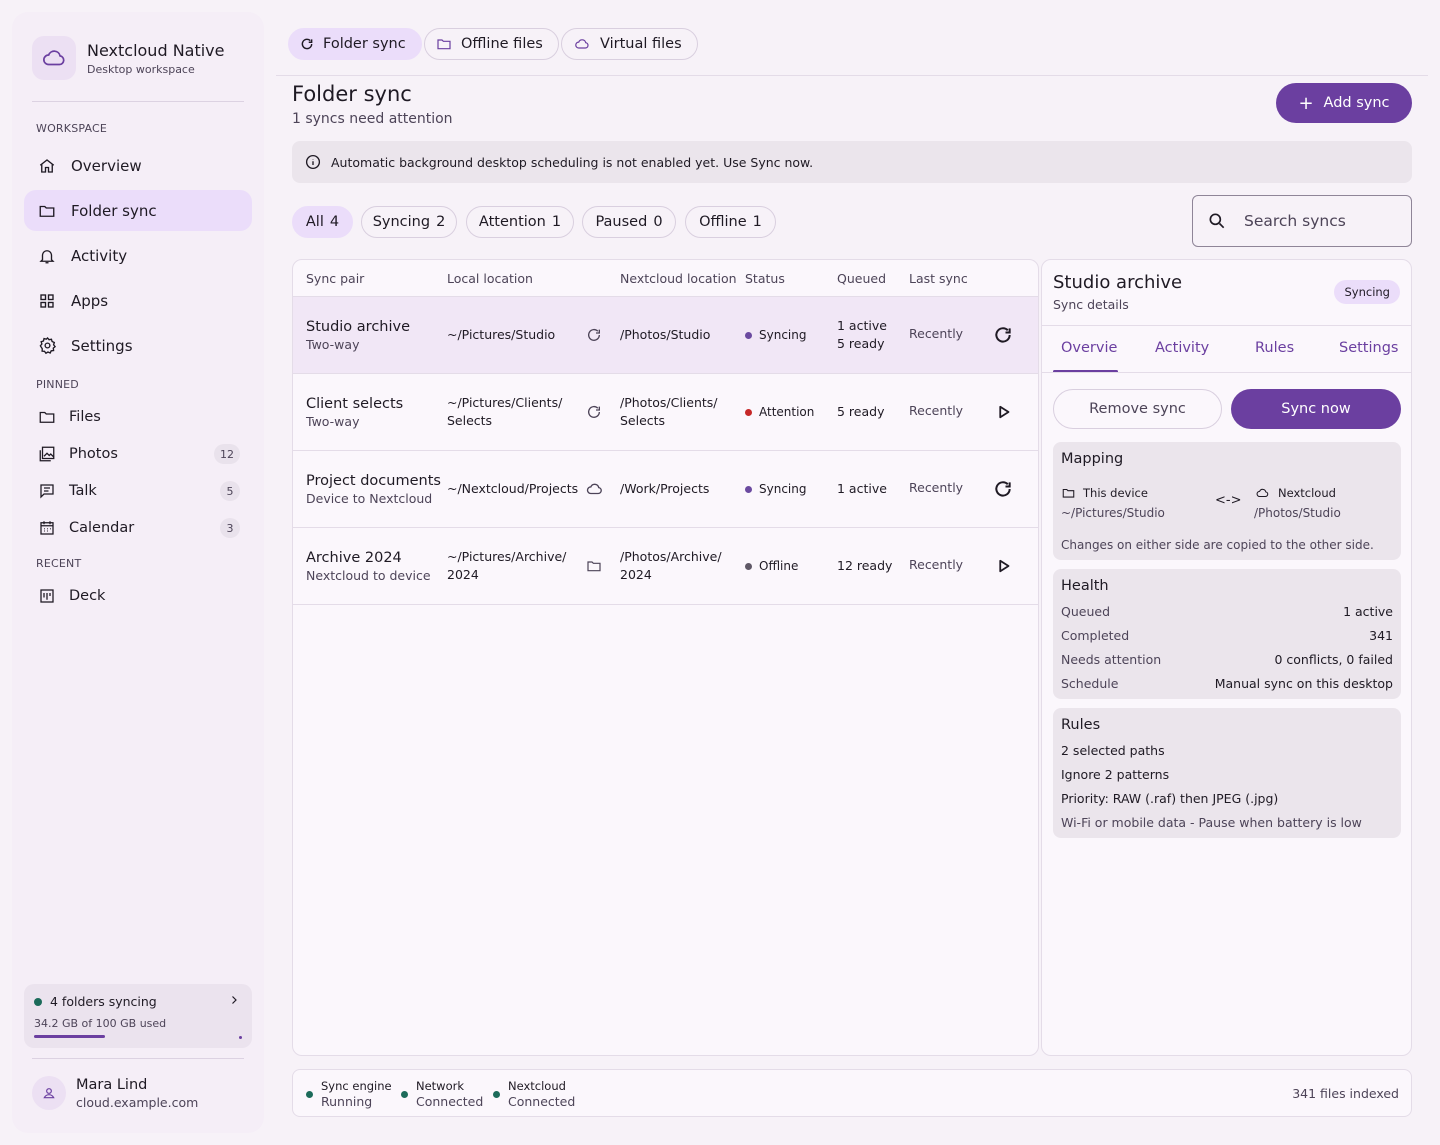  I want to click on calendar-icon, so click(47, 528).